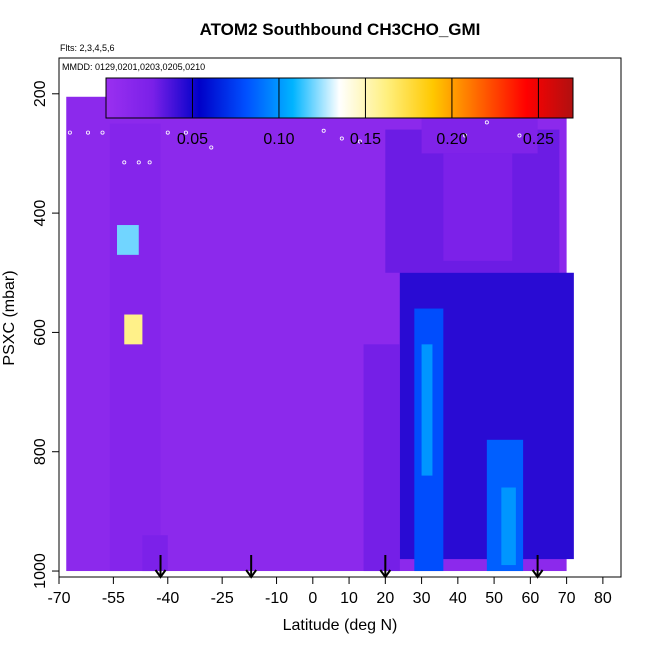 This screenshot has height=650, width=650. Describe the element at coordinates (87, 48) in the screenshot. I see `flights-annotation: Flts: 2,3,4,5,6` at that location.